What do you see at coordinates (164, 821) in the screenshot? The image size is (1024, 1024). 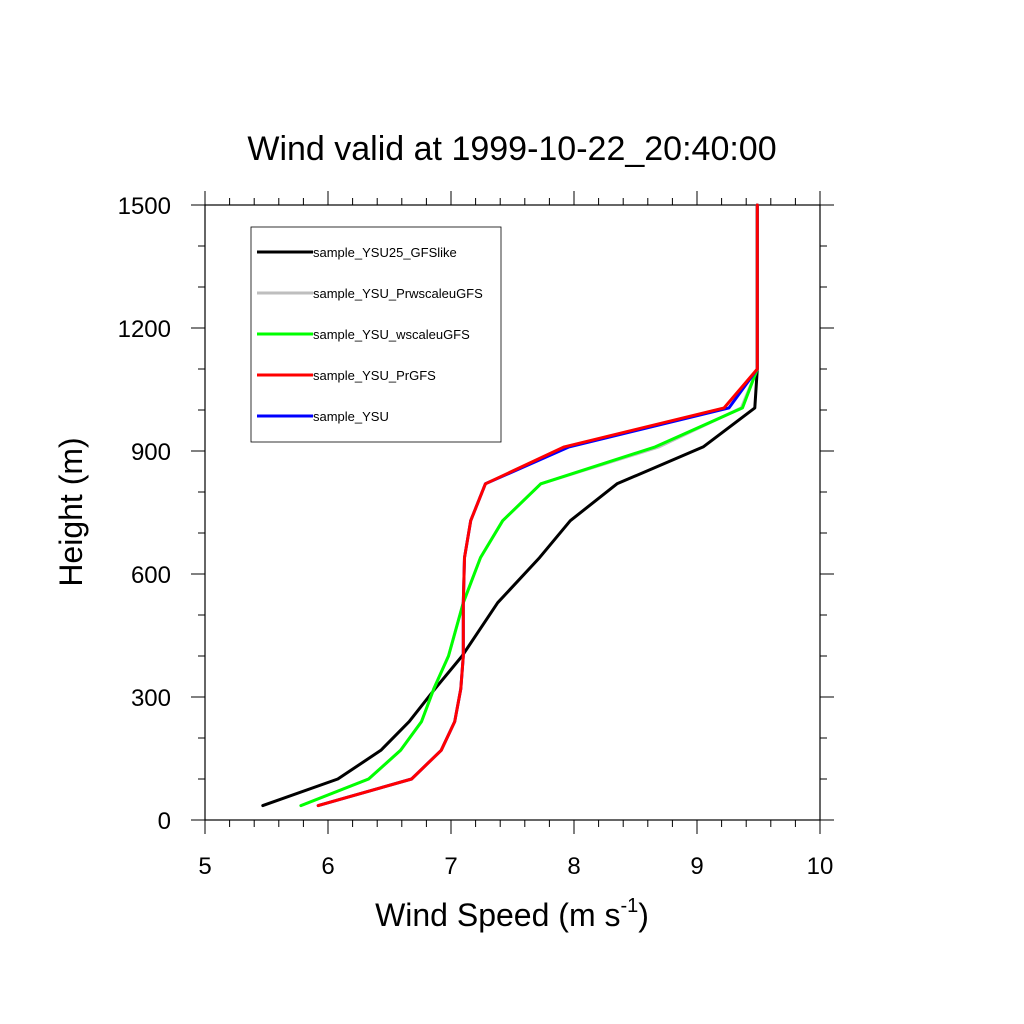 I see `y-tick-label: 0` at bounding box center [164, 821].